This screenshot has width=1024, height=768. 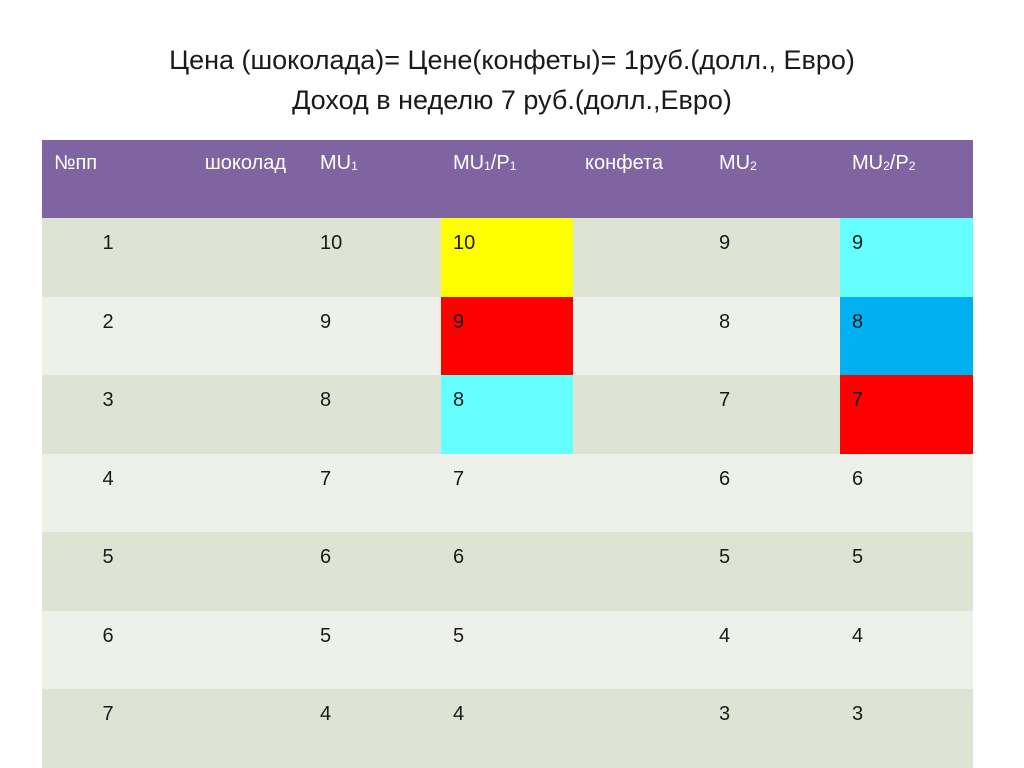 I want to click on cell-mu2-p2: 6, so click(x=906, y=492).